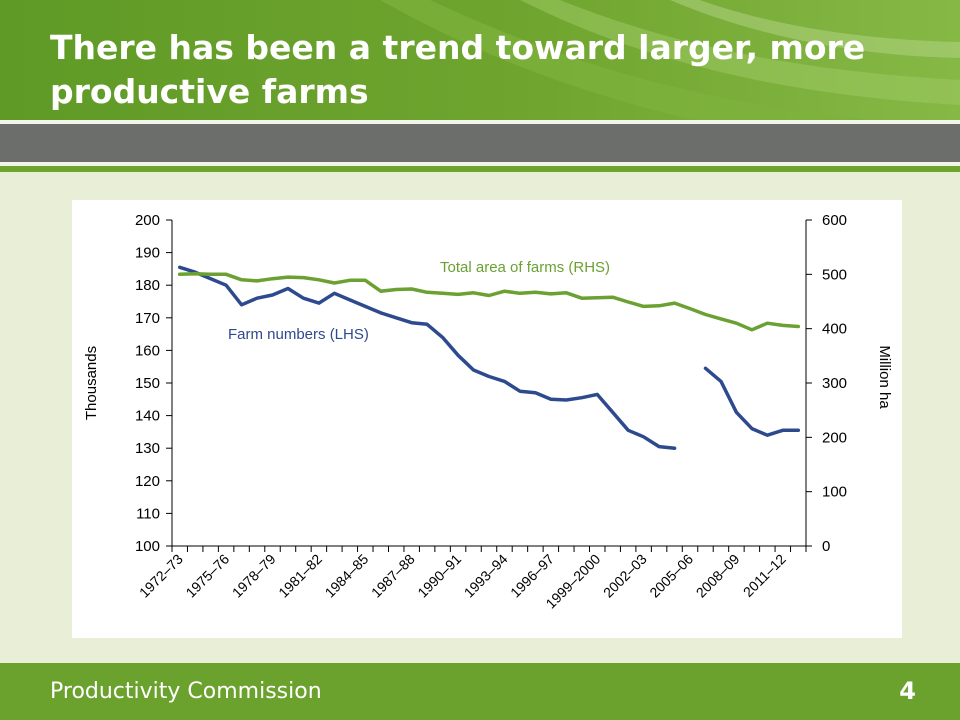 The image size is (960, 720). I want to click on x-axis-tick-label: 1978–79, so click(254, 576).